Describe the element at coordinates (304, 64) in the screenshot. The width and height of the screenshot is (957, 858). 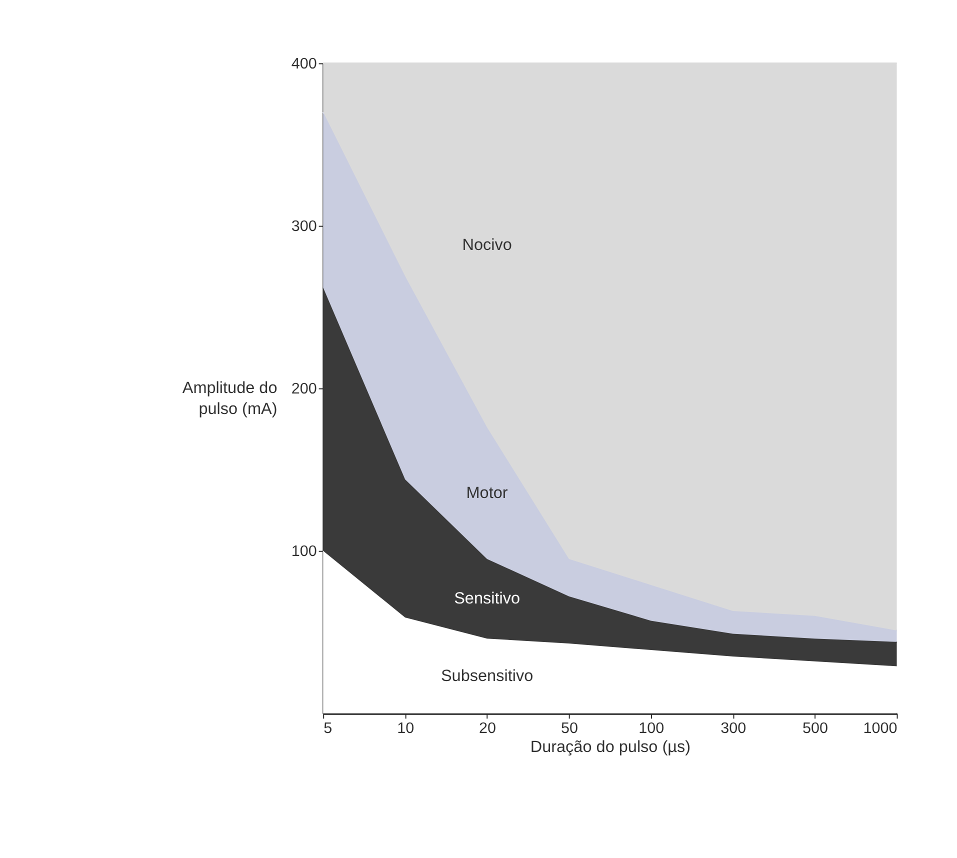
I see `y-tick-label: 400` at that location.